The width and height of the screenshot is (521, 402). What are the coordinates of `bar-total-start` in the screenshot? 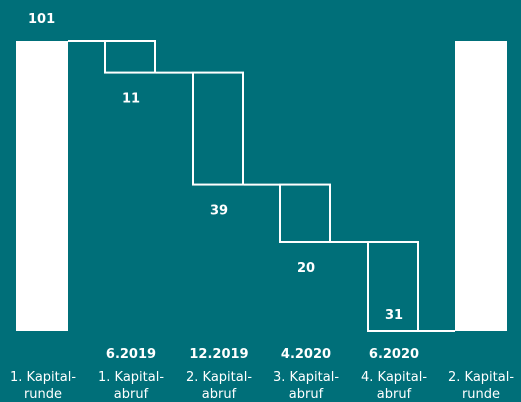 It's located at (42, 186).